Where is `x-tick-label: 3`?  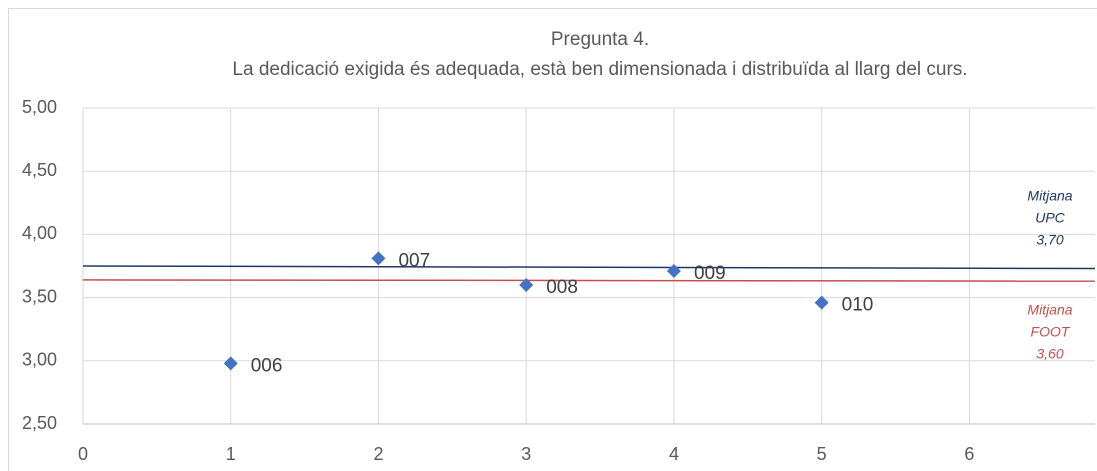 x-tick-label: 3 is located at coordinates (526, 454).